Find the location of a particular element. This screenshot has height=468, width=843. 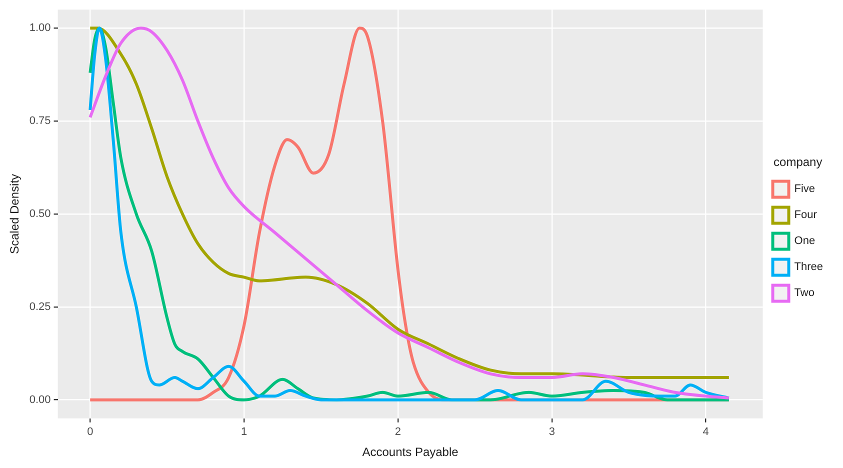

x-axis-title: Accounts Payable is located at coordinates (410, 452).